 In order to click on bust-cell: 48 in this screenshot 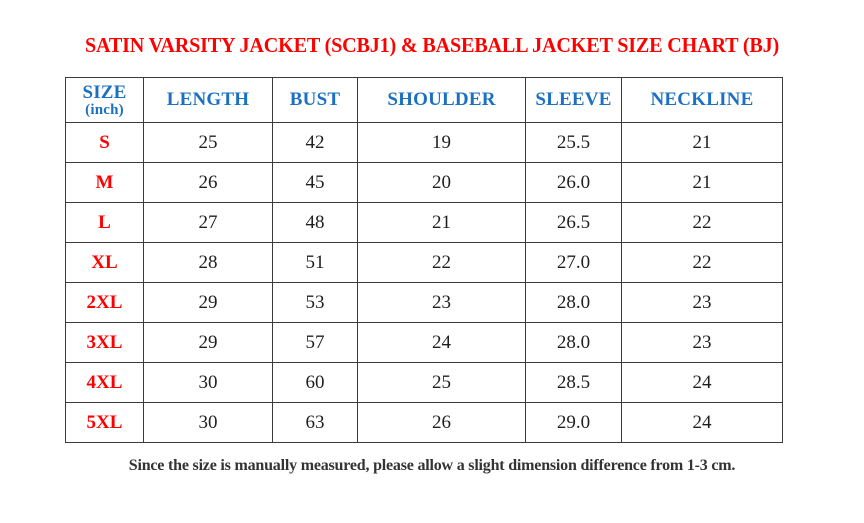, I will do `click(315, 222)`.